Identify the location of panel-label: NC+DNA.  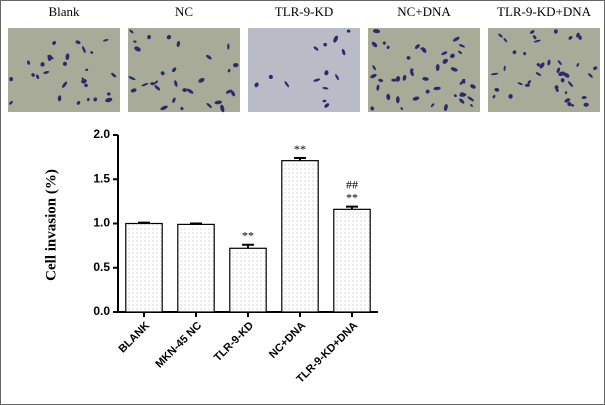
(424, 11).